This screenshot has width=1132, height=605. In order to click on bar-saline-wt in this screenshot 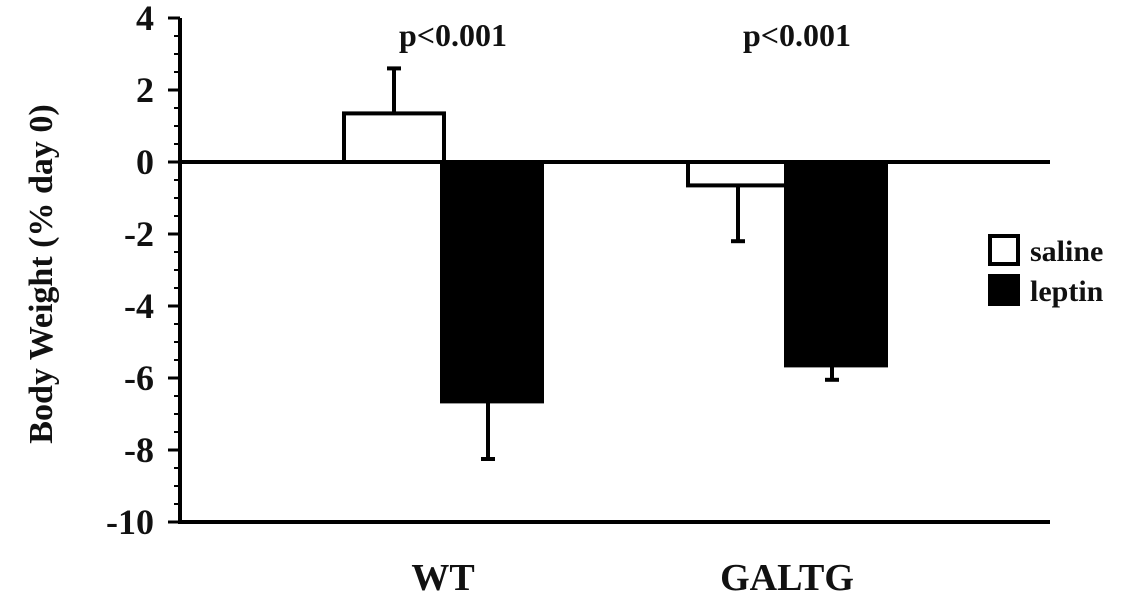, I will do `click(394, 137)`.